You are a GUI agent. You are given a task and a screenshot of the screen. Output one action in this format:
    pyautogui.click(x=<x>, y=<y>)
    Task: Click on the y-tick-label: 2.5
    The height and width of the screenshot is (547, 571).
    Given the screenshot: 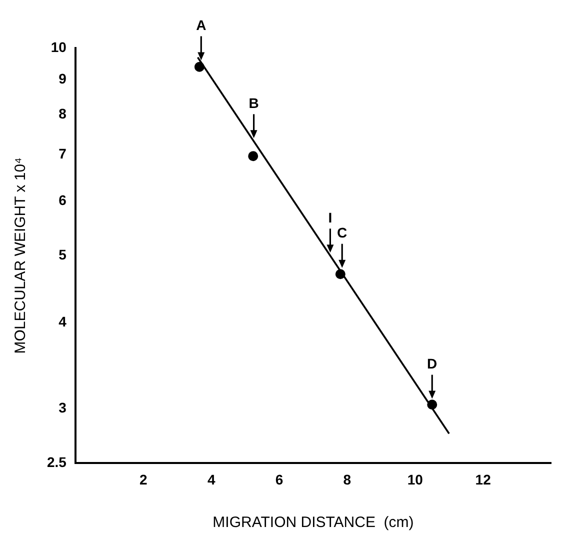 What is the action you would take?
    pyautogui.click(x=56, y=462)
    